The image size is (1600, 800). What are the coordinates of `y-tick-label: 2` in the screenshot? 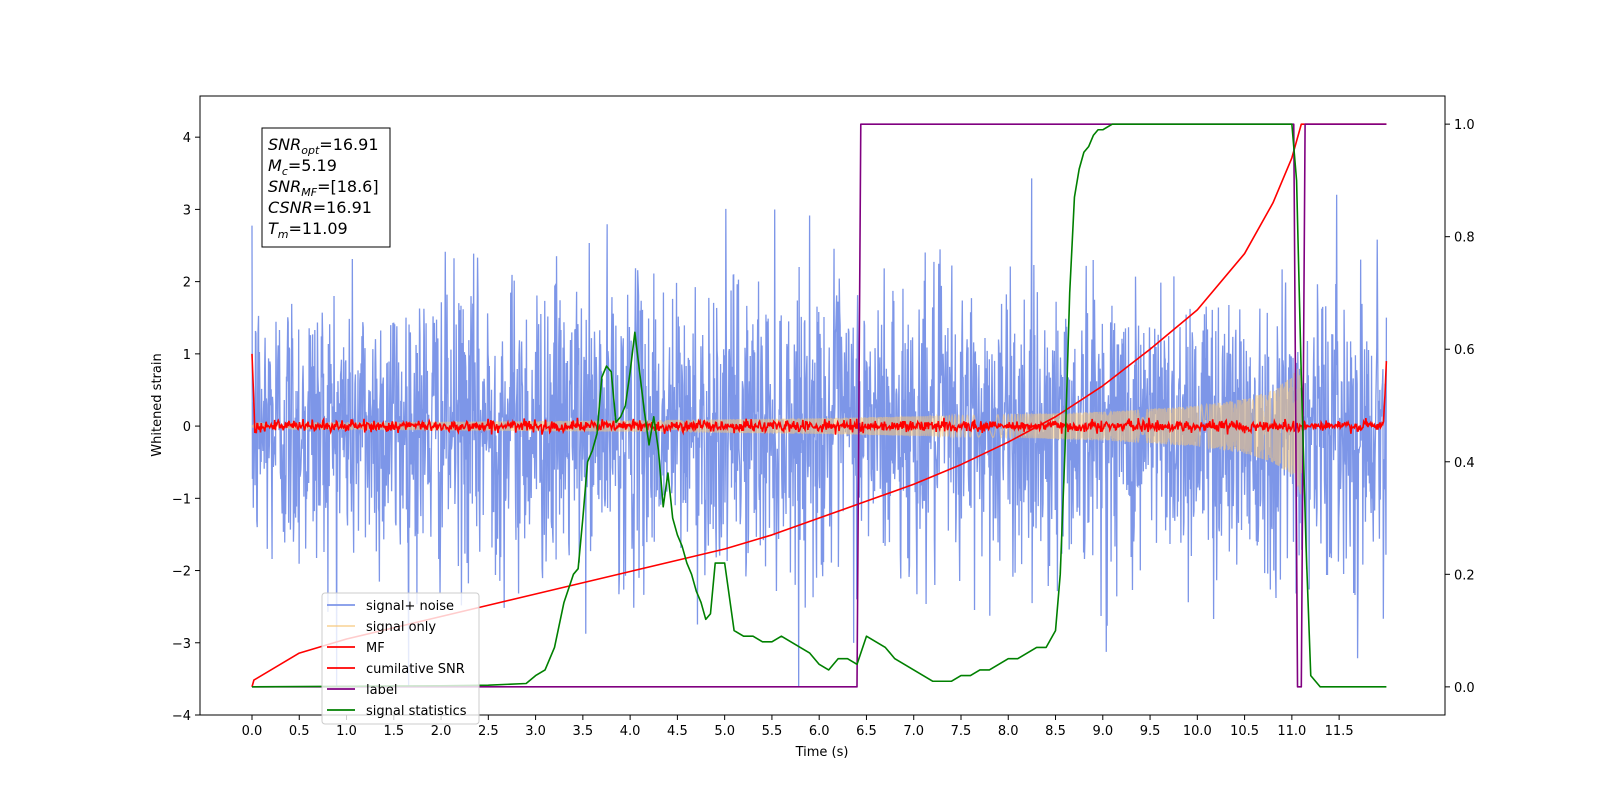 It's located at (187, 283).